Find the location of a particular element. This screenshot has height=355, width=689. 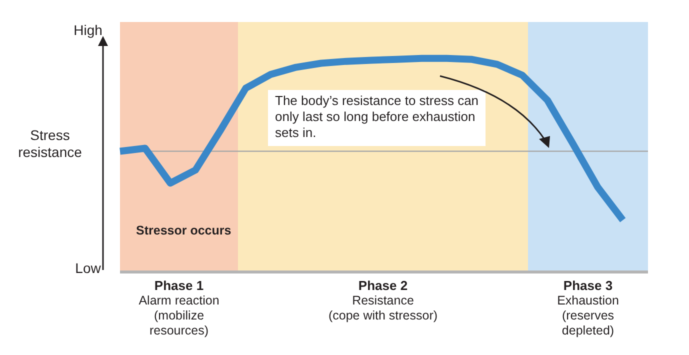

text: High is located at coordinates (88, 30).